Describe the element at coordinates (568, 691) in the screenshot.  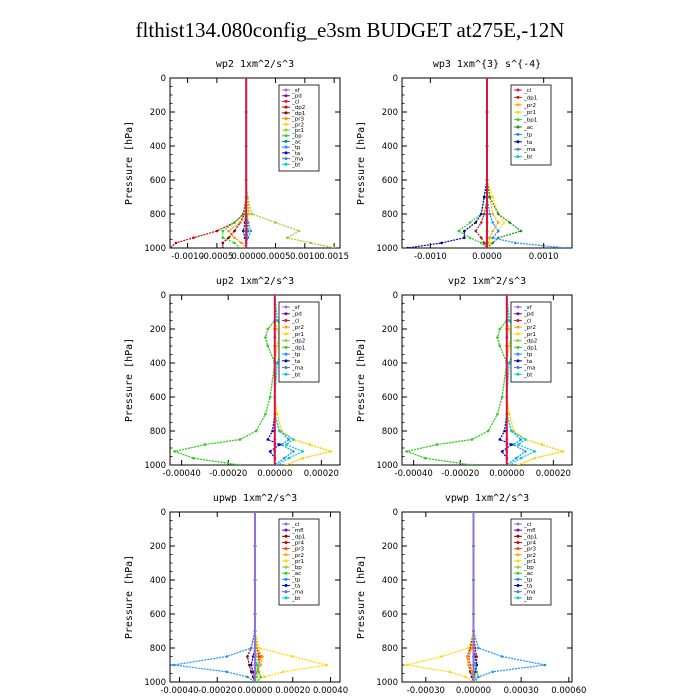
I see `x-tick-label: 0.00060` at that location.